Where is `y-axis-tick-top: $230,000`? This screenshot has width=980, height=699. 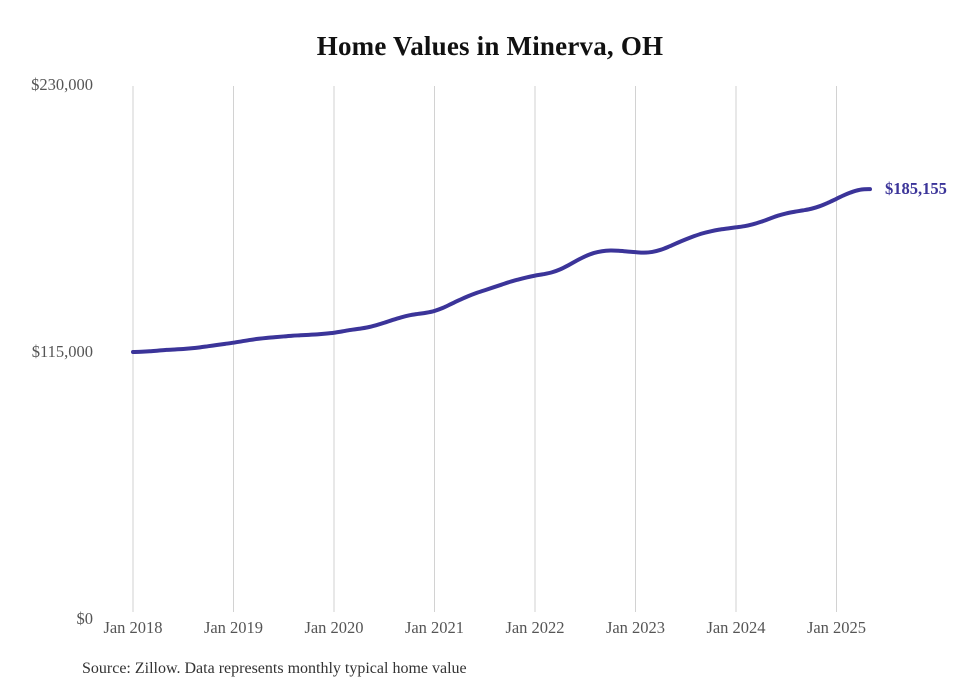 y-axis-tick-top: $230,000 is located at coordinates (62, 84).